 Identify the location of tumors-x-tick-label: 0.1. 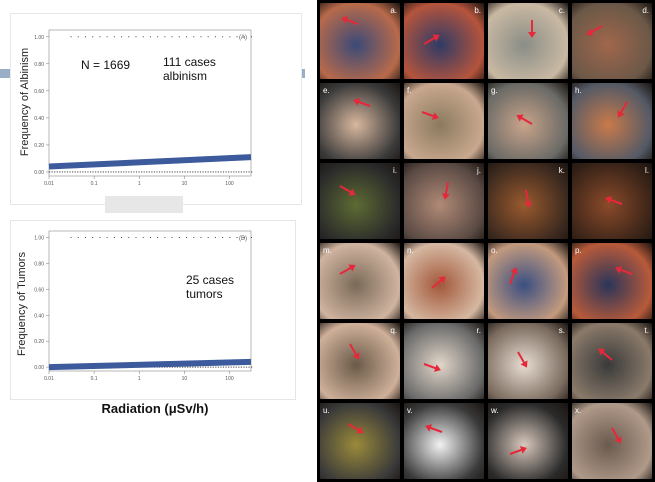
(94, 379).